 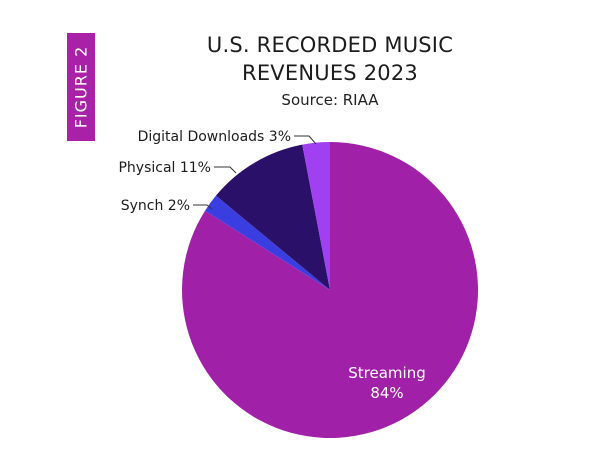 What do you see at coordinates (214, 137) in the screenshot?
I see `slice-label-digital-downloads: Digital Downloads 3%` at bounding box center [214, 137].